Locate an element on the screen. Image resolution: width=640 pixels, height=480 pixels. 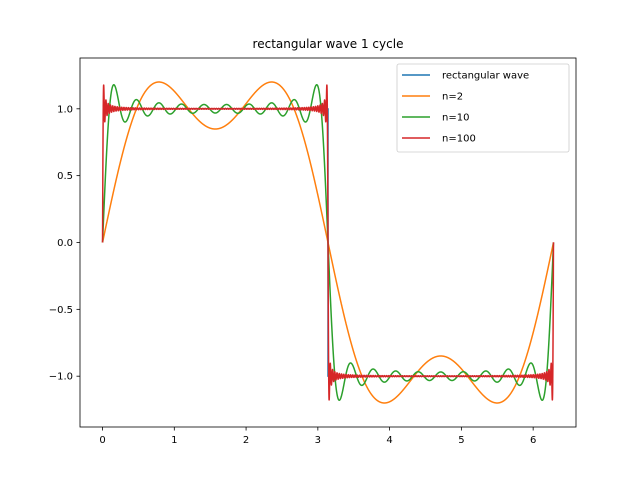
y-tick-label: 0.0 is located at coordinates (65, 243).